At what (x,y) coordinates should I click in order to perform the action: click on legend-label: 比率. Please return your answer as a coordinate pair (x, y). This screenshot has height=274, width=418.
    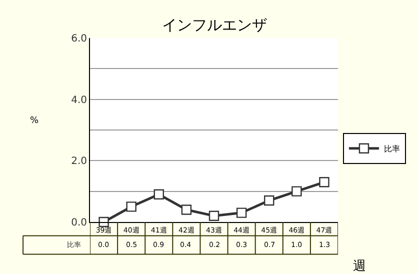
    Looking at the image, I should click on (392, 149).